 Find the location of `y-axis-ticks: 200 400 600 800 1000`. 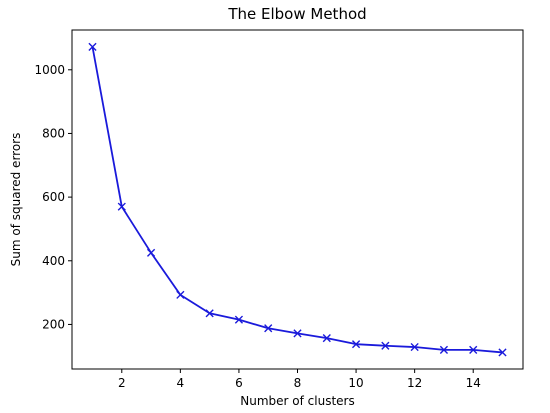

y-axis-ticks: 200 400 600 800 1000 is located at coordinates (53, 197).